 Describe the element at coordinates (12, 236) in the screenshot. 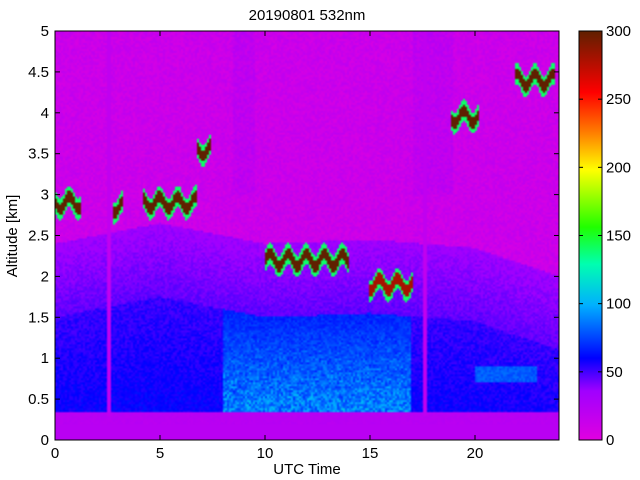

I see `y-axis-label: Altitude [km]` at that location.